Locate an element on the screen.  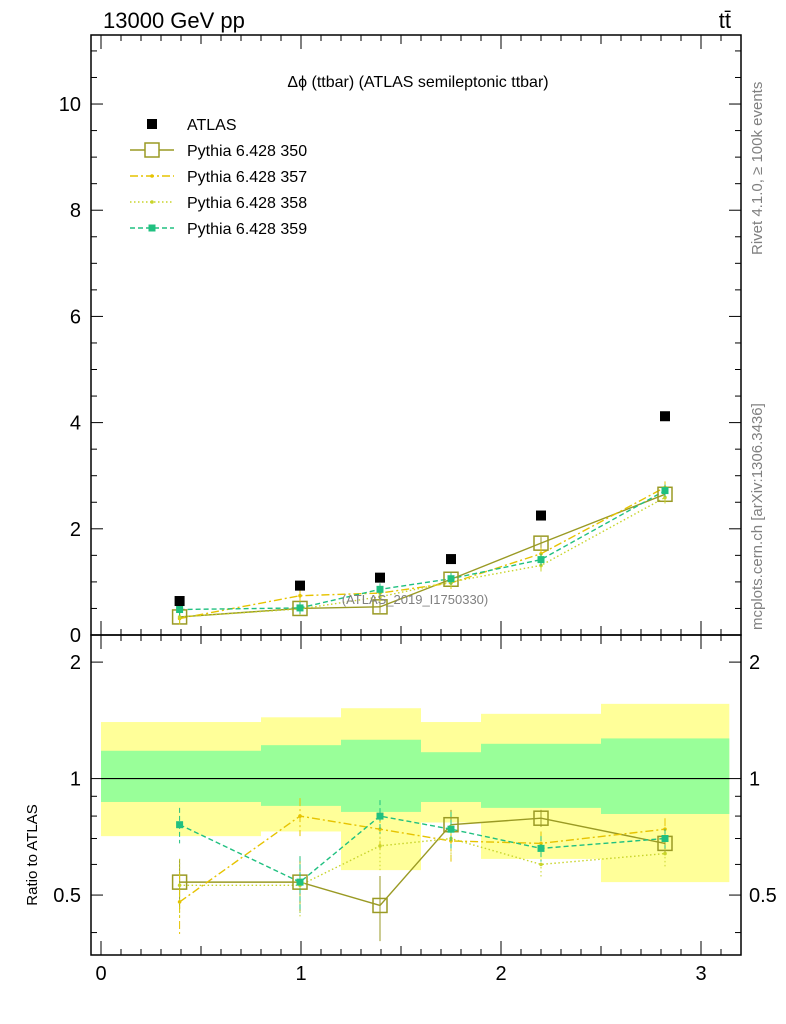
main-ytick-label: 4 is located at coordinates (75, 424).